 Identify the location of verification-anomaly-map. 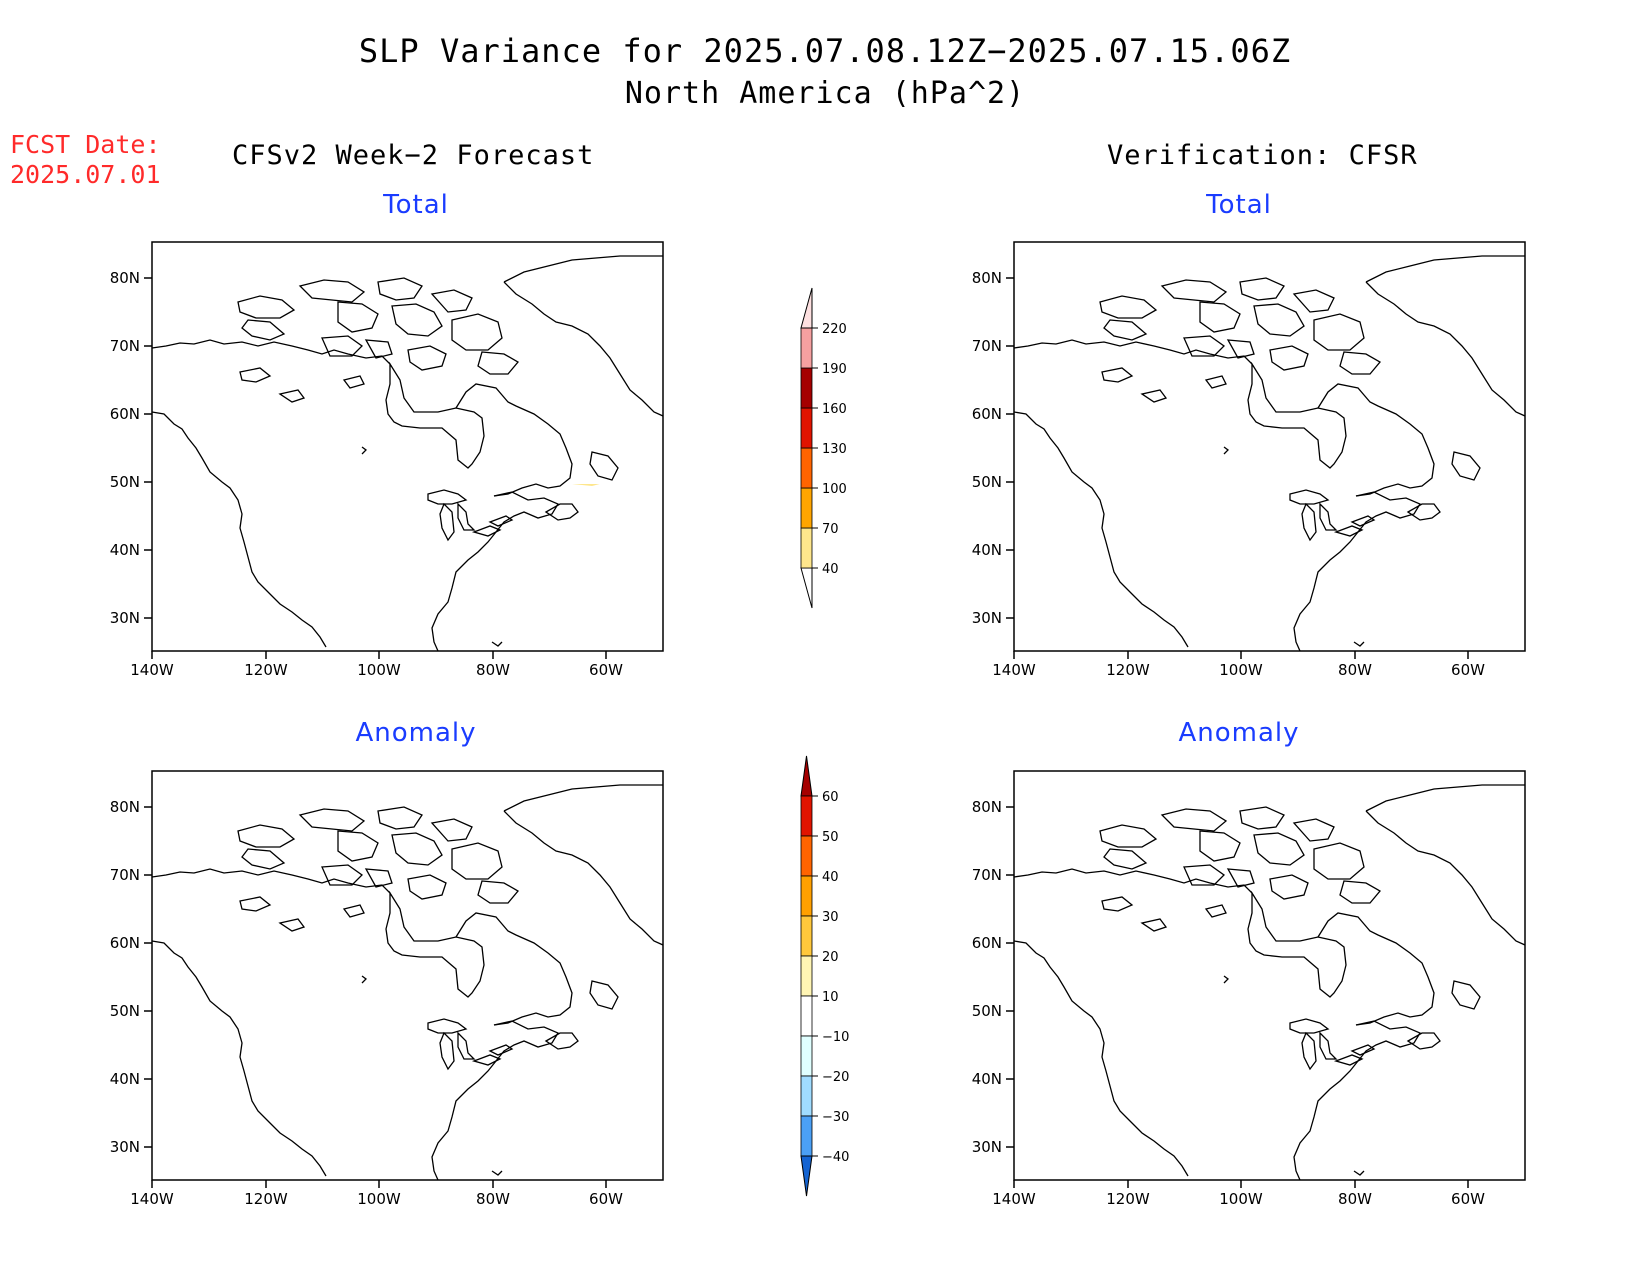
(1265, 979).